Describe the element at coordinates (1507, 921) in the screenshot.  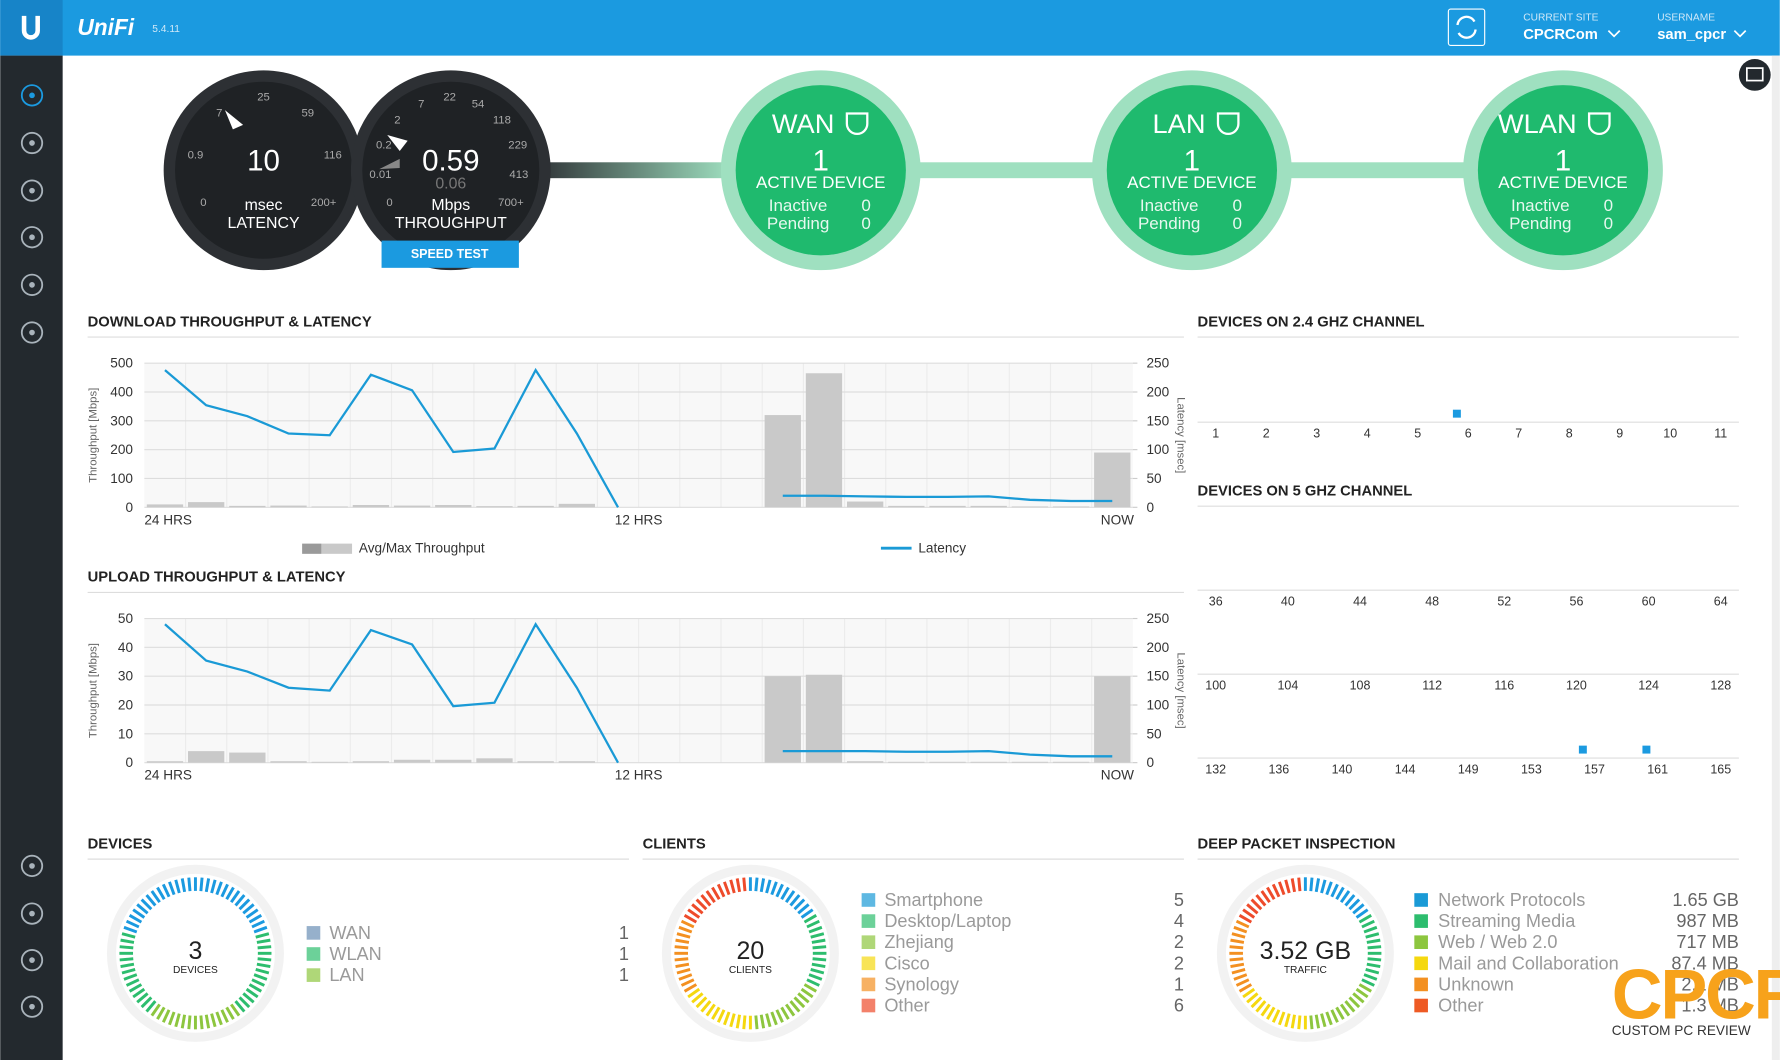
I see `item-label: Streaming Media` at that location.